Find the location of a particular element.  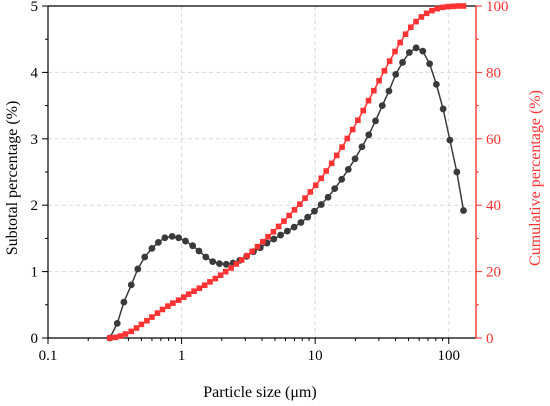

y-left-tick-label: 3 is located at coordinates (35, 140).